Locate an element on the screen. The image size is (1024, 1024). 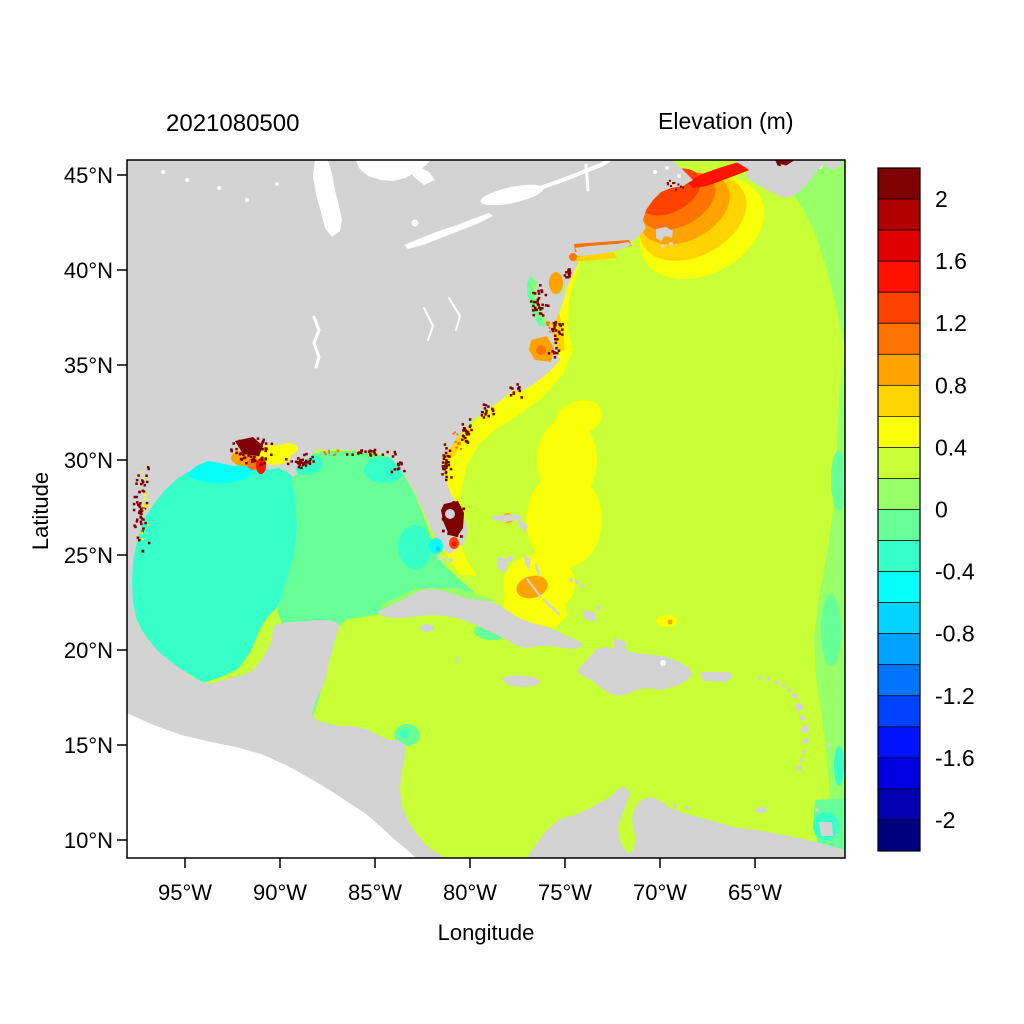
colorbar-tick-label: 2 is located at coordinates (941, 199).